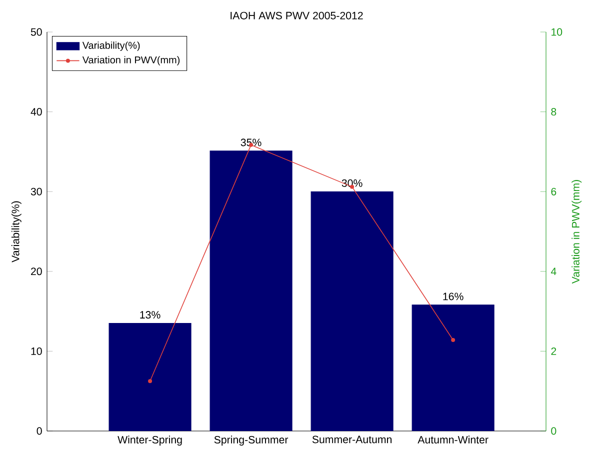 This screenshot has width=601, height=458. What do you see at coordinates (150, 315) in the screenshot?
I see `data-label: 13%` at bounding box center [150, 315].